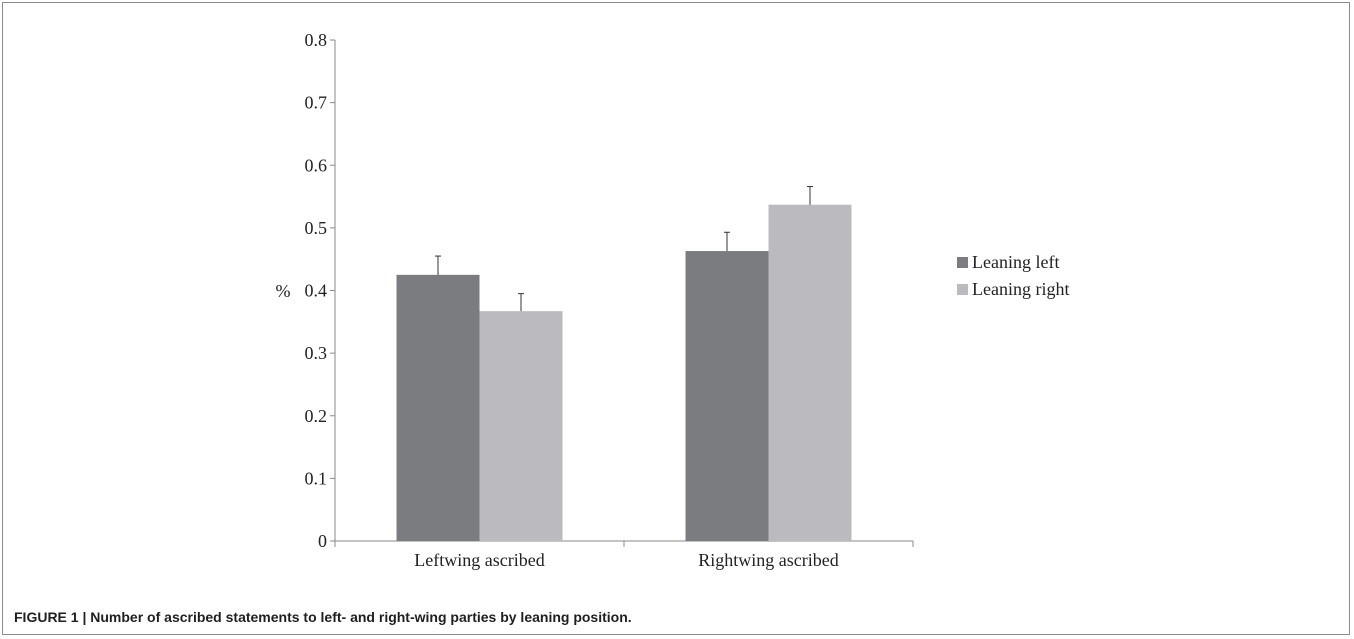 This screenshot has height=639, width=1354. Describe the element at coordinates (316, 165) in the screenshot. I see `y-tick-label: 0.6` at that location.